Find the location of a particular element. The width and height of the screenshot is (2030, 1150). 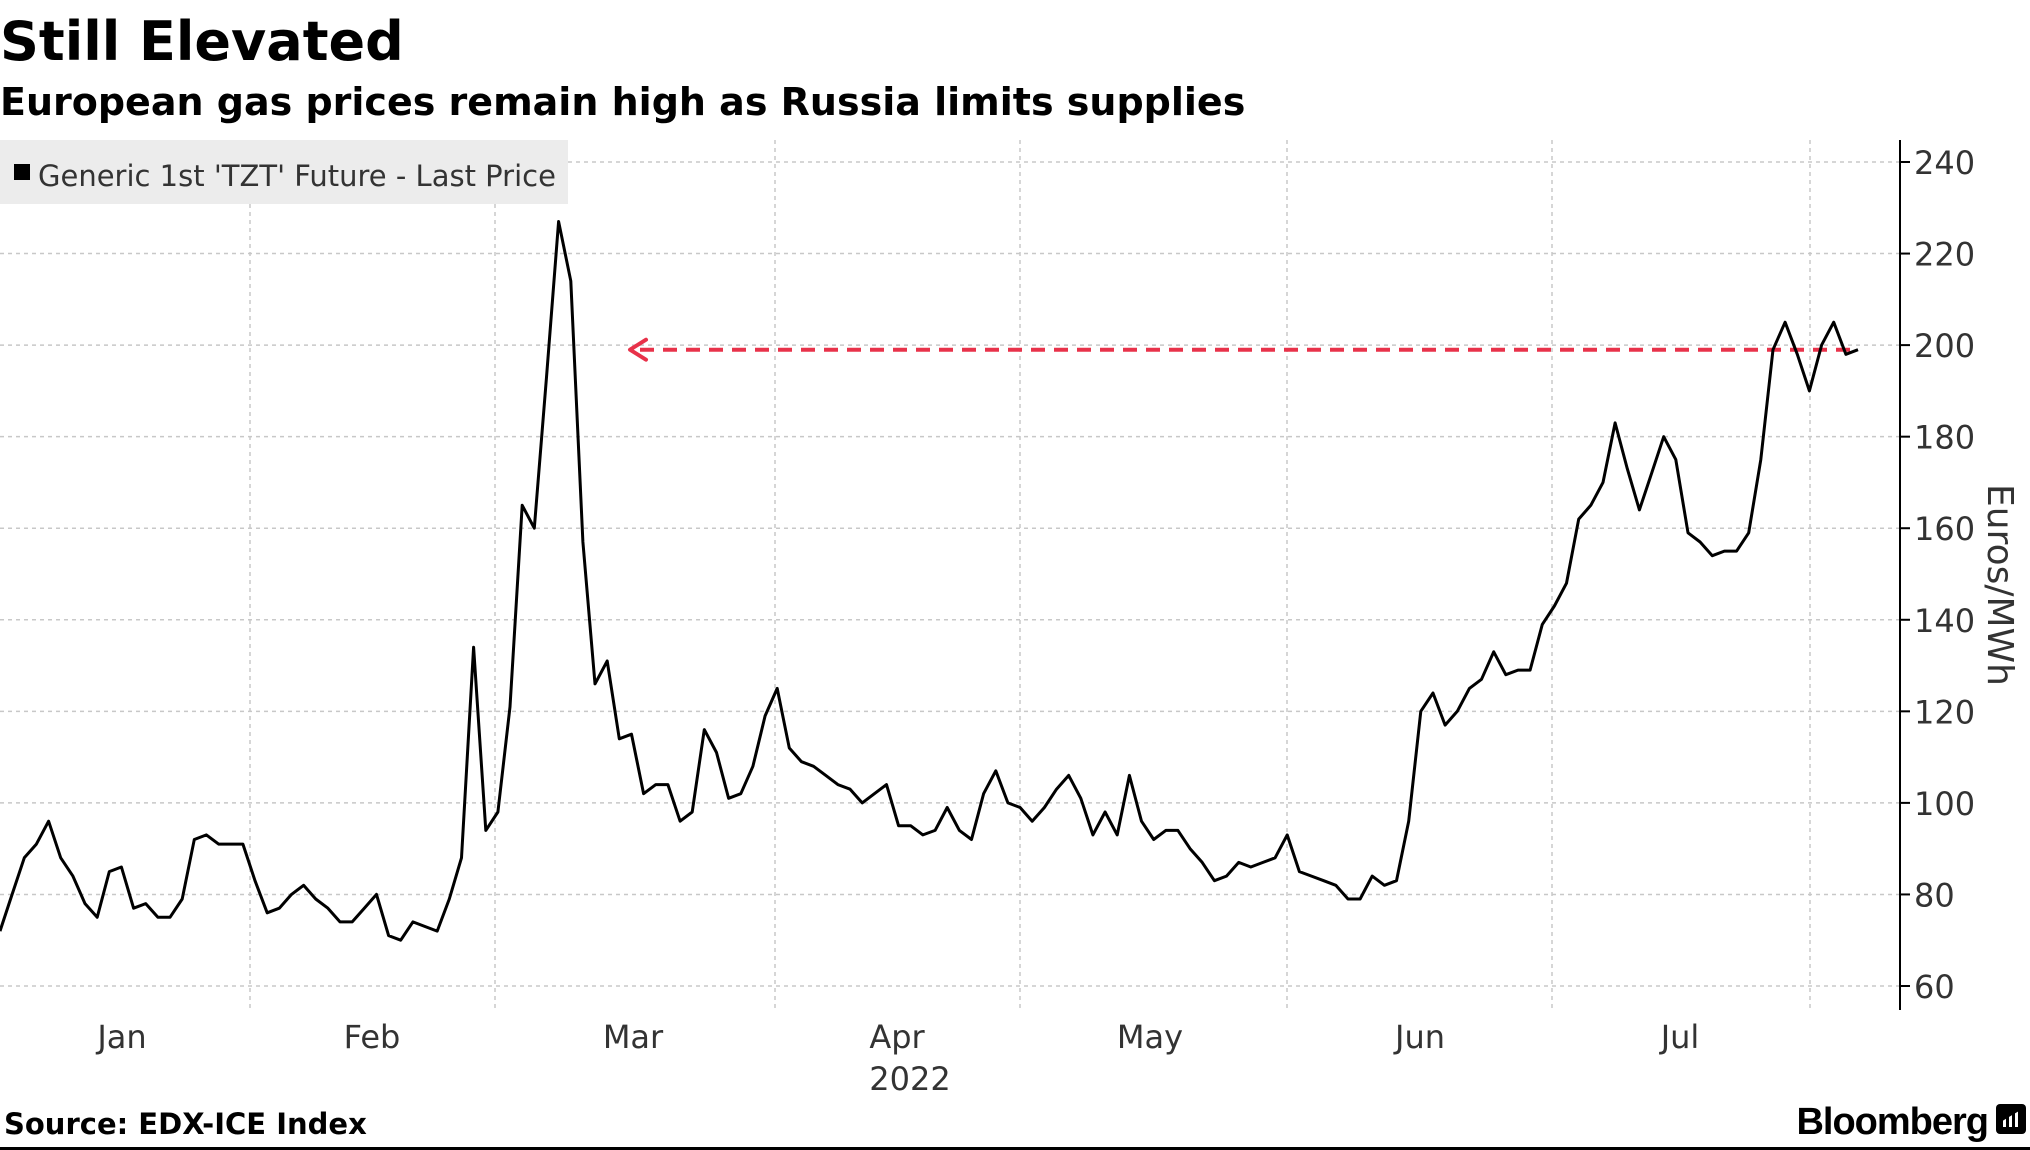

annotation-arrowhead is located at coordinates (638, 349).